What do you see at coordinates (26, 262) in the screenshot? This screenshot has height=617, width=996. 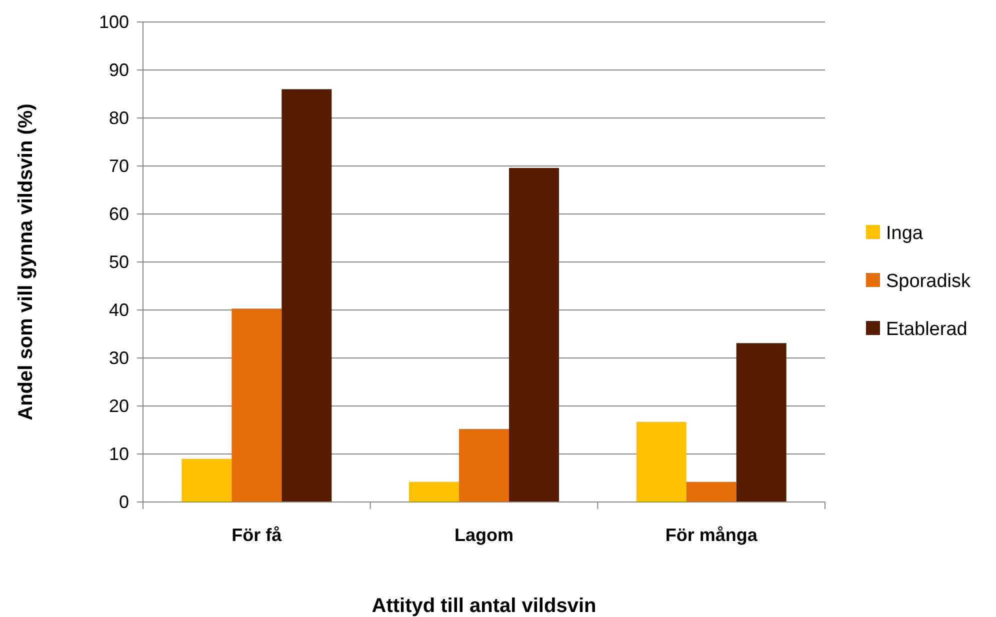 I see `y-axis-title: Andel som vill gynna vildsvin (%)` at bounding box center [26, 262].